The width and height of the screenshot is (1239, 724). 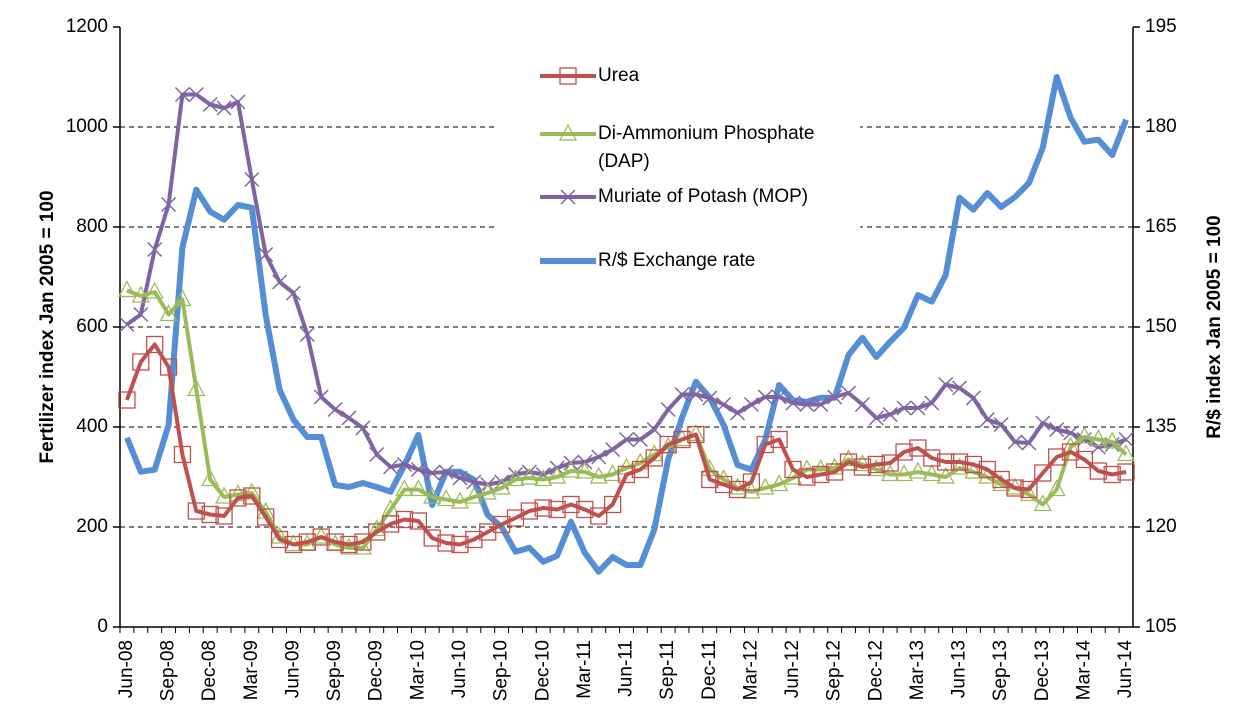 What do you see at coordinates (959, 669) in the screenshot?
I see `x-tick-label: Jun-13` at bounding box center [959, 669].